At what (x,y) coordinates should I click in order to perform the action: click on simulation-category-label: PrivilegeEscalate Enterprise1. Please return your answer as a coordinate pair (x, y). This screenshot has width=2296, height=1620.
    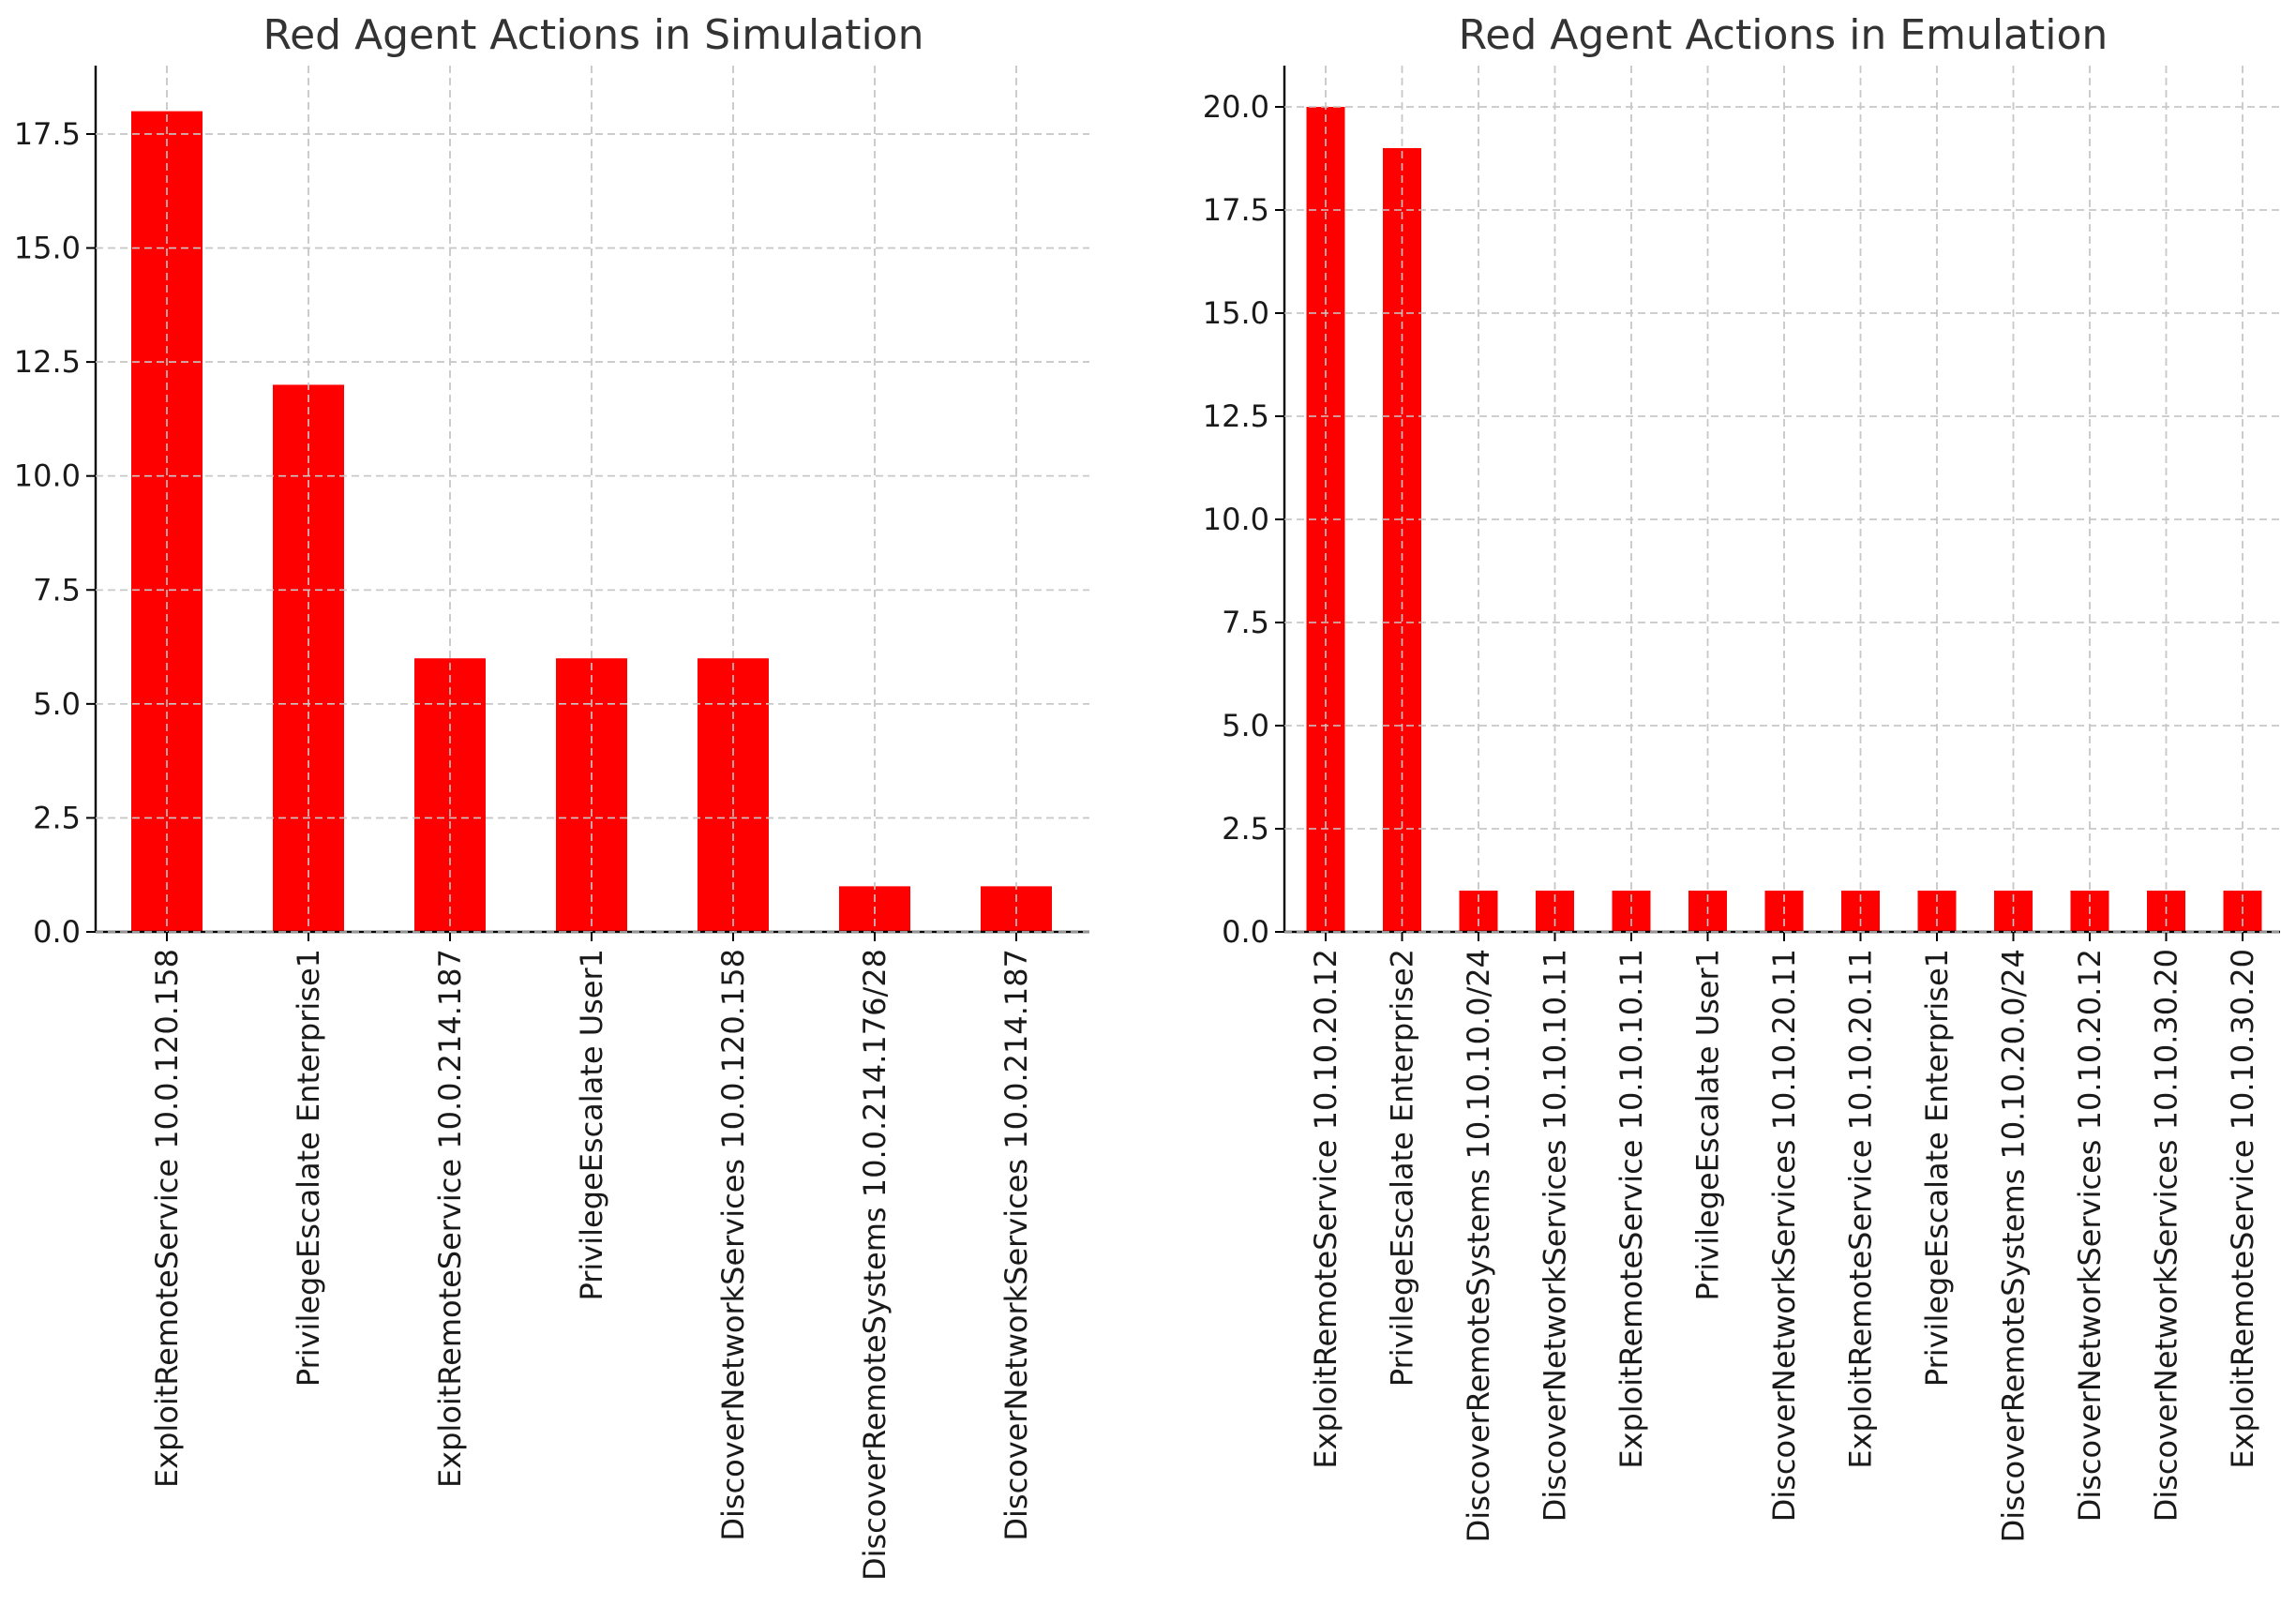
    Looking at the image, I should click on (308, 1168).